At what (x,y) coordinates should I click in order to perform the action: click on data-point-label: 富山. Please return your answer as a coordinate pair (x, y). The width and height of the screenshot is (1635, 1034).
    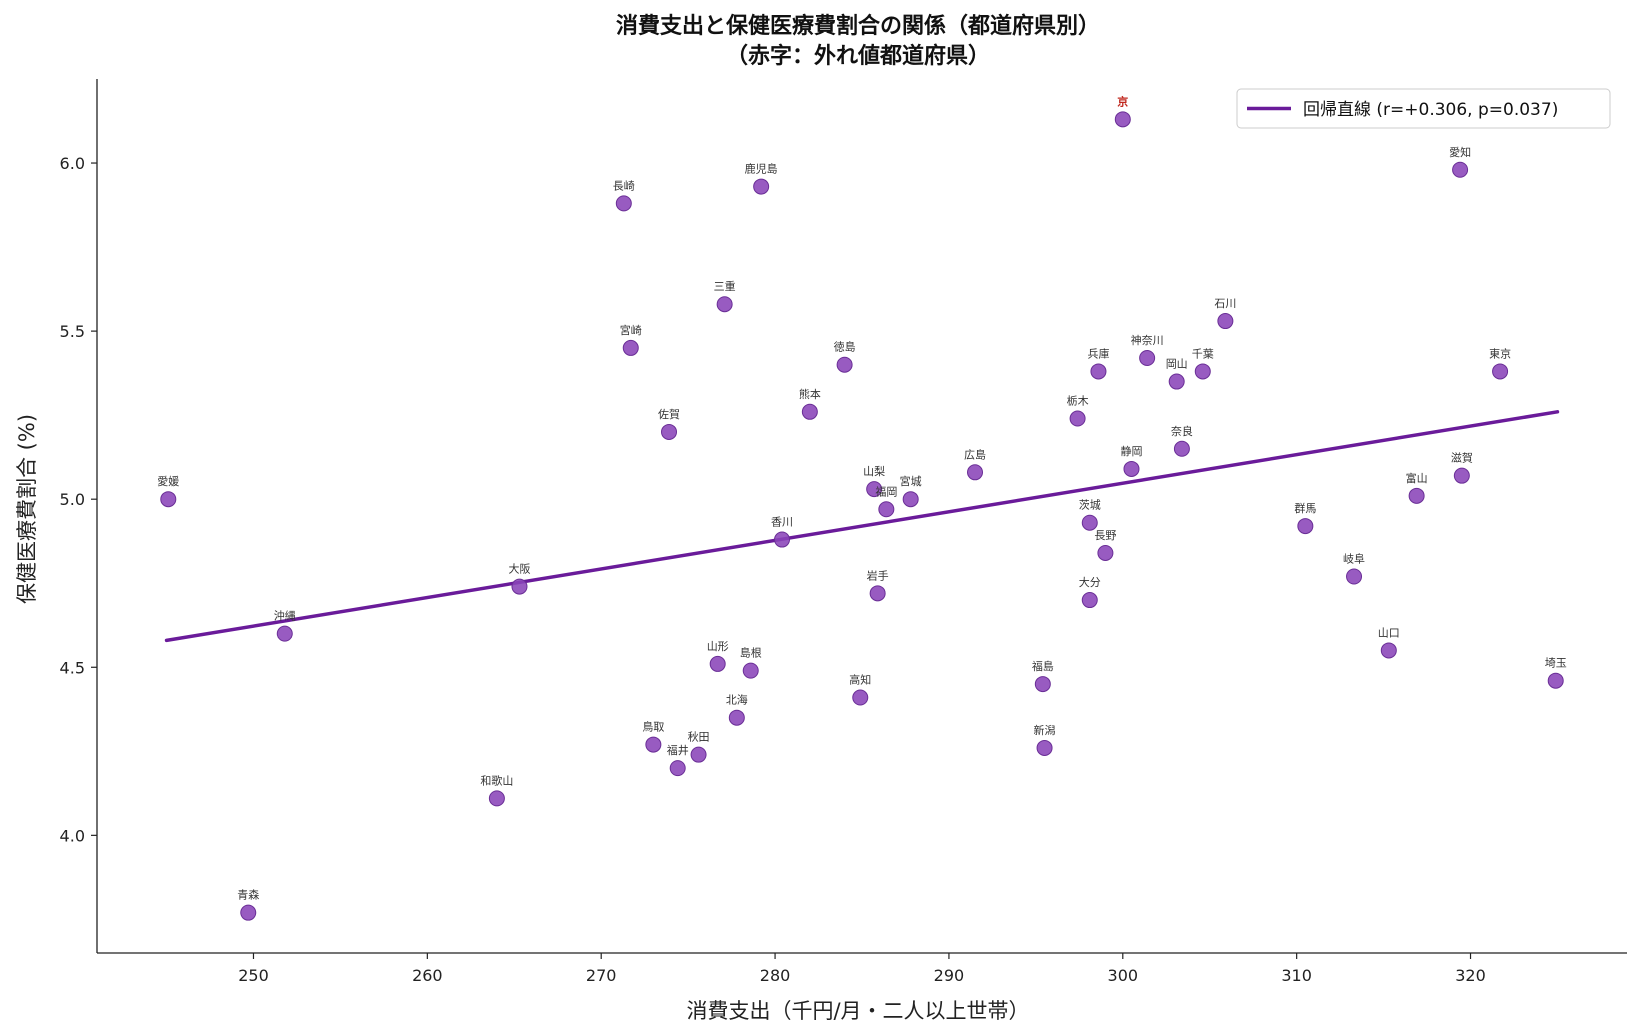
    Looking at the image, I should click on (1417, 478).